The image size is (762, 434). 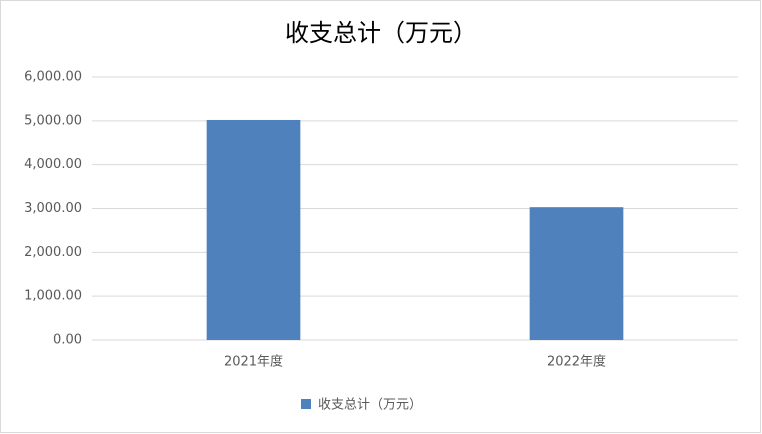 What do you see at coordinates (53, 164) in the screenshot?
I see `y-tick-label: 4,000.00` at bounding box center [53, 164].